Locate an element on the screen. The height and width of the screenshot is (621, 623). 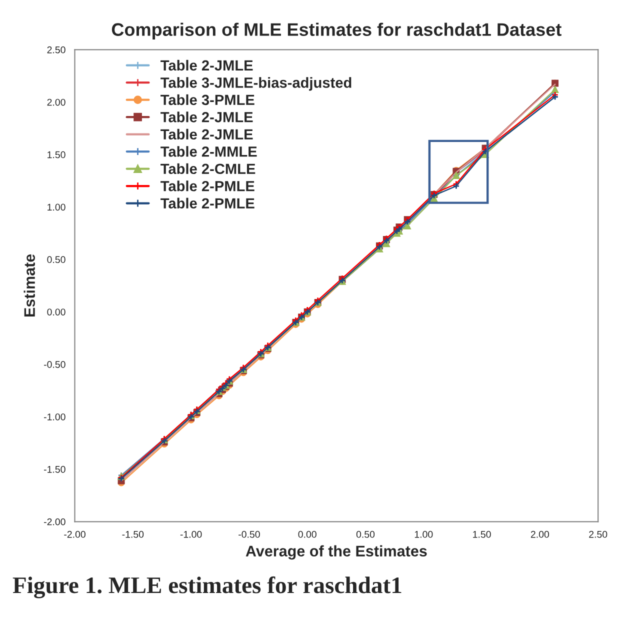
y-tick-label: 0.00 is located at coordinates (56, 312).